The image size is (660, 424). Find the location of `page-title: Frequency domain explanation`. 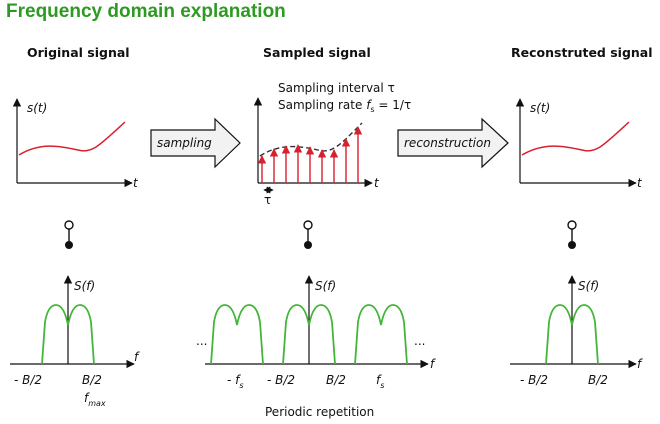

page-title: Frequency domain explanation is located at coordinates (146, 11).